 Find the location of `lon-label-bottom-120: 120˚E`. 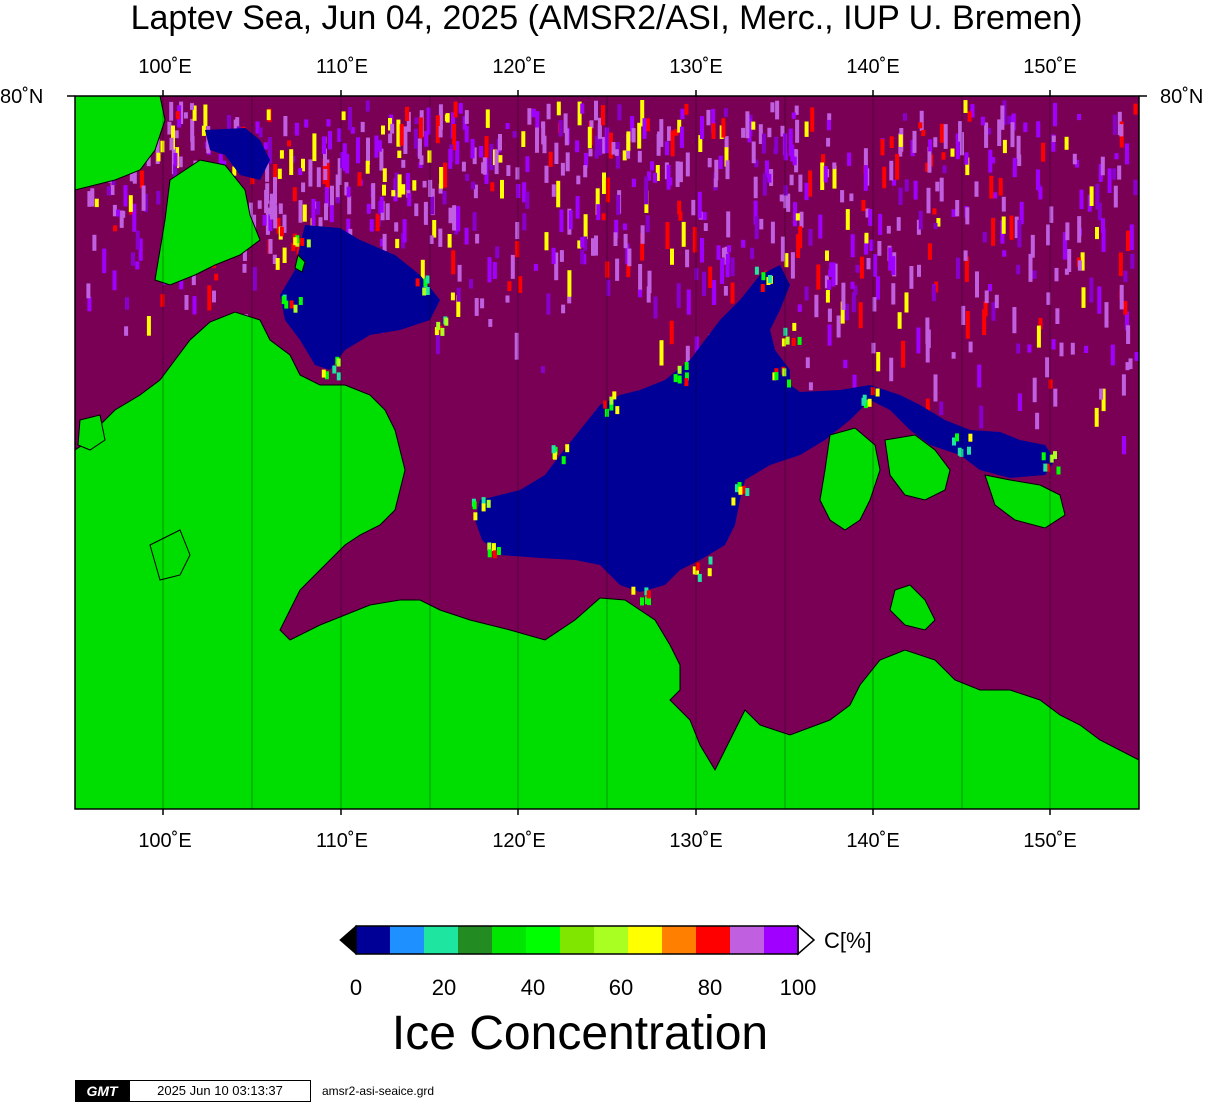

lon-label-bottom-120: 120˚E is located at coordinates (519, 841).